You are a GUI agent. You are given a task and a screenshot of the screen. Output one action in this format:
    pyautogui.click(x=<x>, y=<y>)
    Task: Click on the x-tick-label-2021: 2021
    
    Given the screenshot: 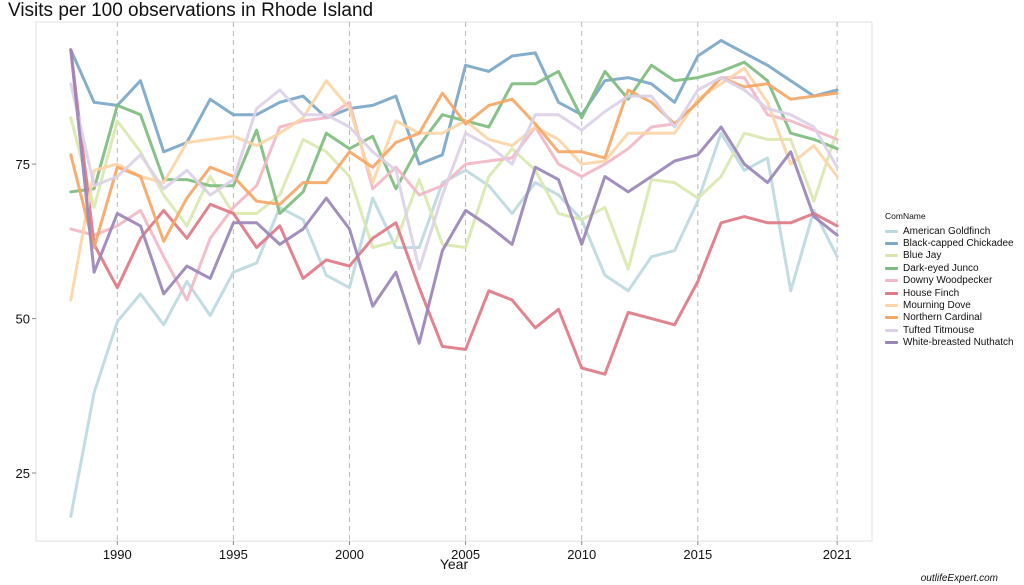 What is the action you would take?
    pyautogui.click(x=837, y=554)
    